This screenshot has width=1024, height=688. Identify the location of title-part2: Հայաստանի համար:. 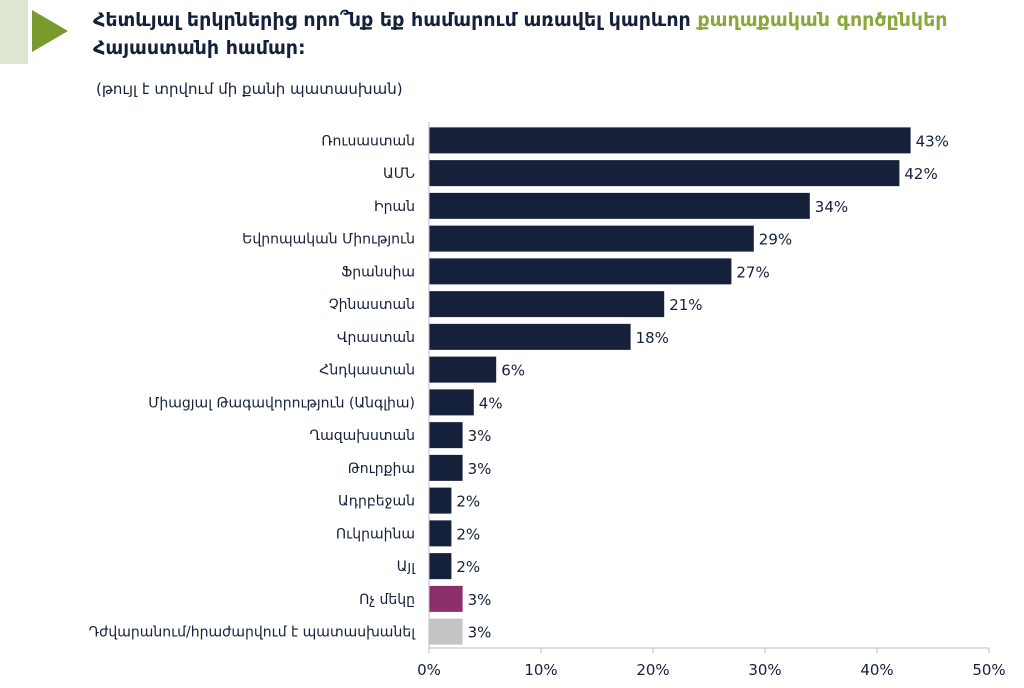
(199, 48).